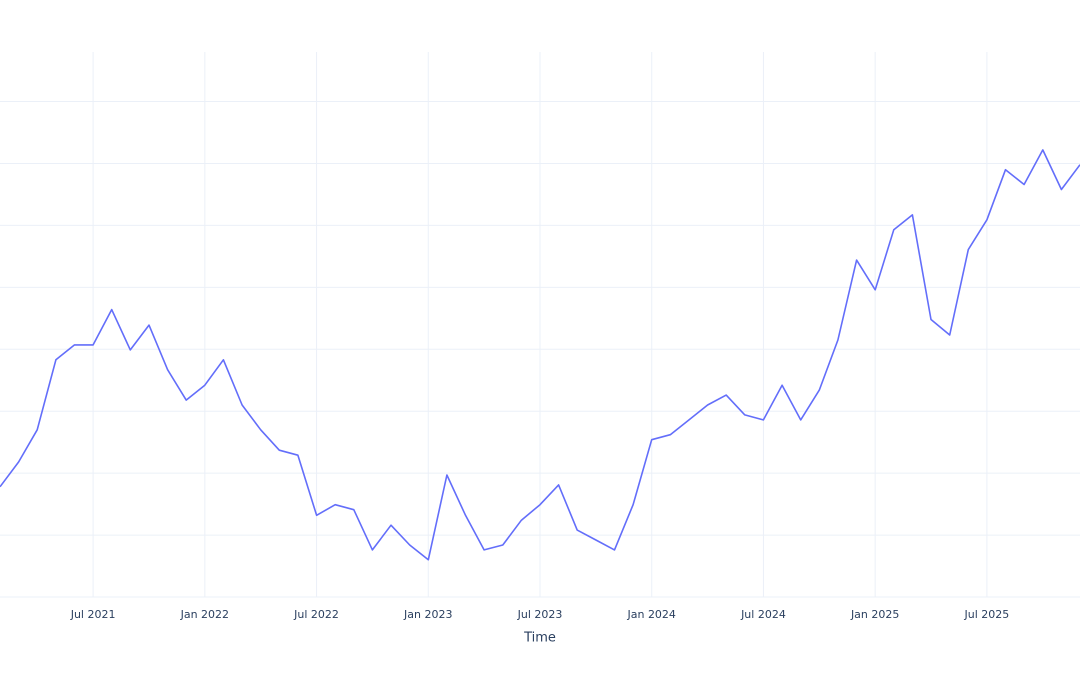 The width and height of the screenshot is (1080, 675). Describe the element at coordinates (427, 614) in the screenshot. I see `x-tick-label: Jan 2023` at that location.